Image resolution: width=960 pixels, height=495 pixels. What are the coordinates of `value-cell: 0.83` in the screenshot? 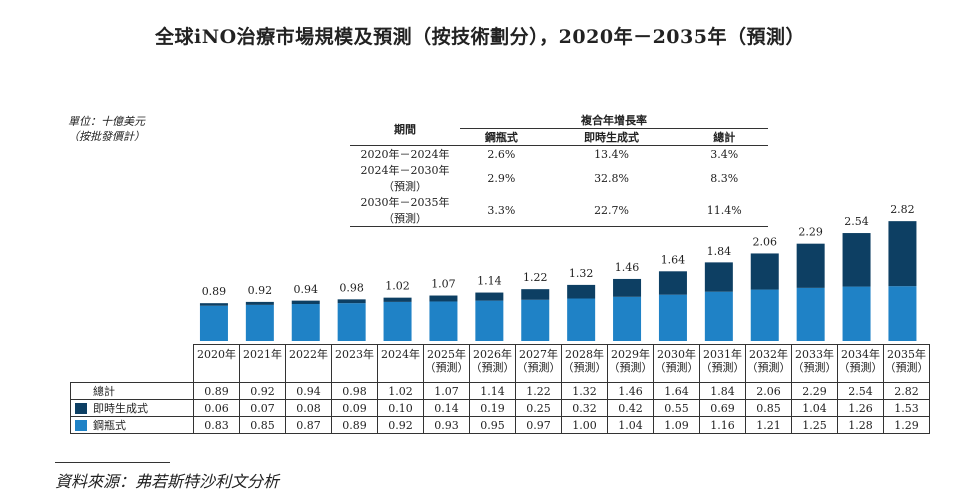 It's located at (216, 425).